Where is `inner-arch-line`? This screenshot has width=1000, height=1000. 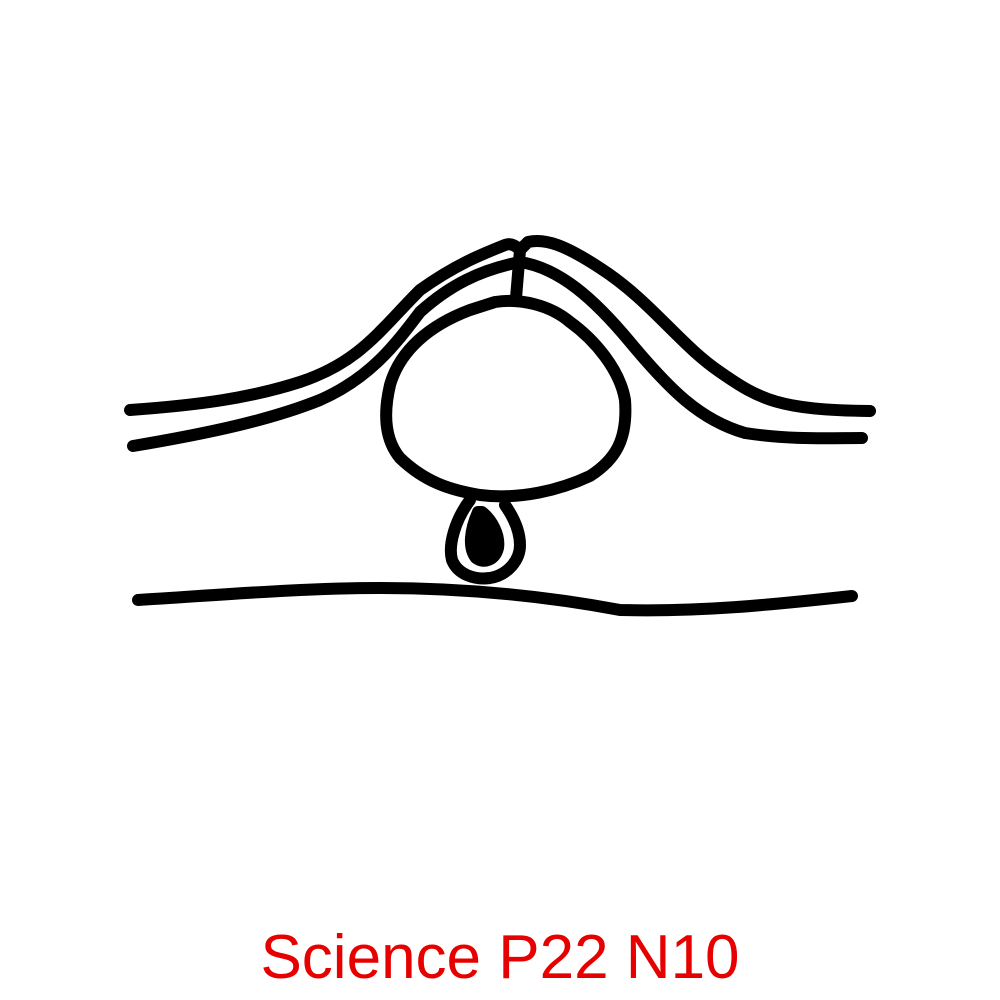
inner-arch-line is located at coordinates (497, 354).